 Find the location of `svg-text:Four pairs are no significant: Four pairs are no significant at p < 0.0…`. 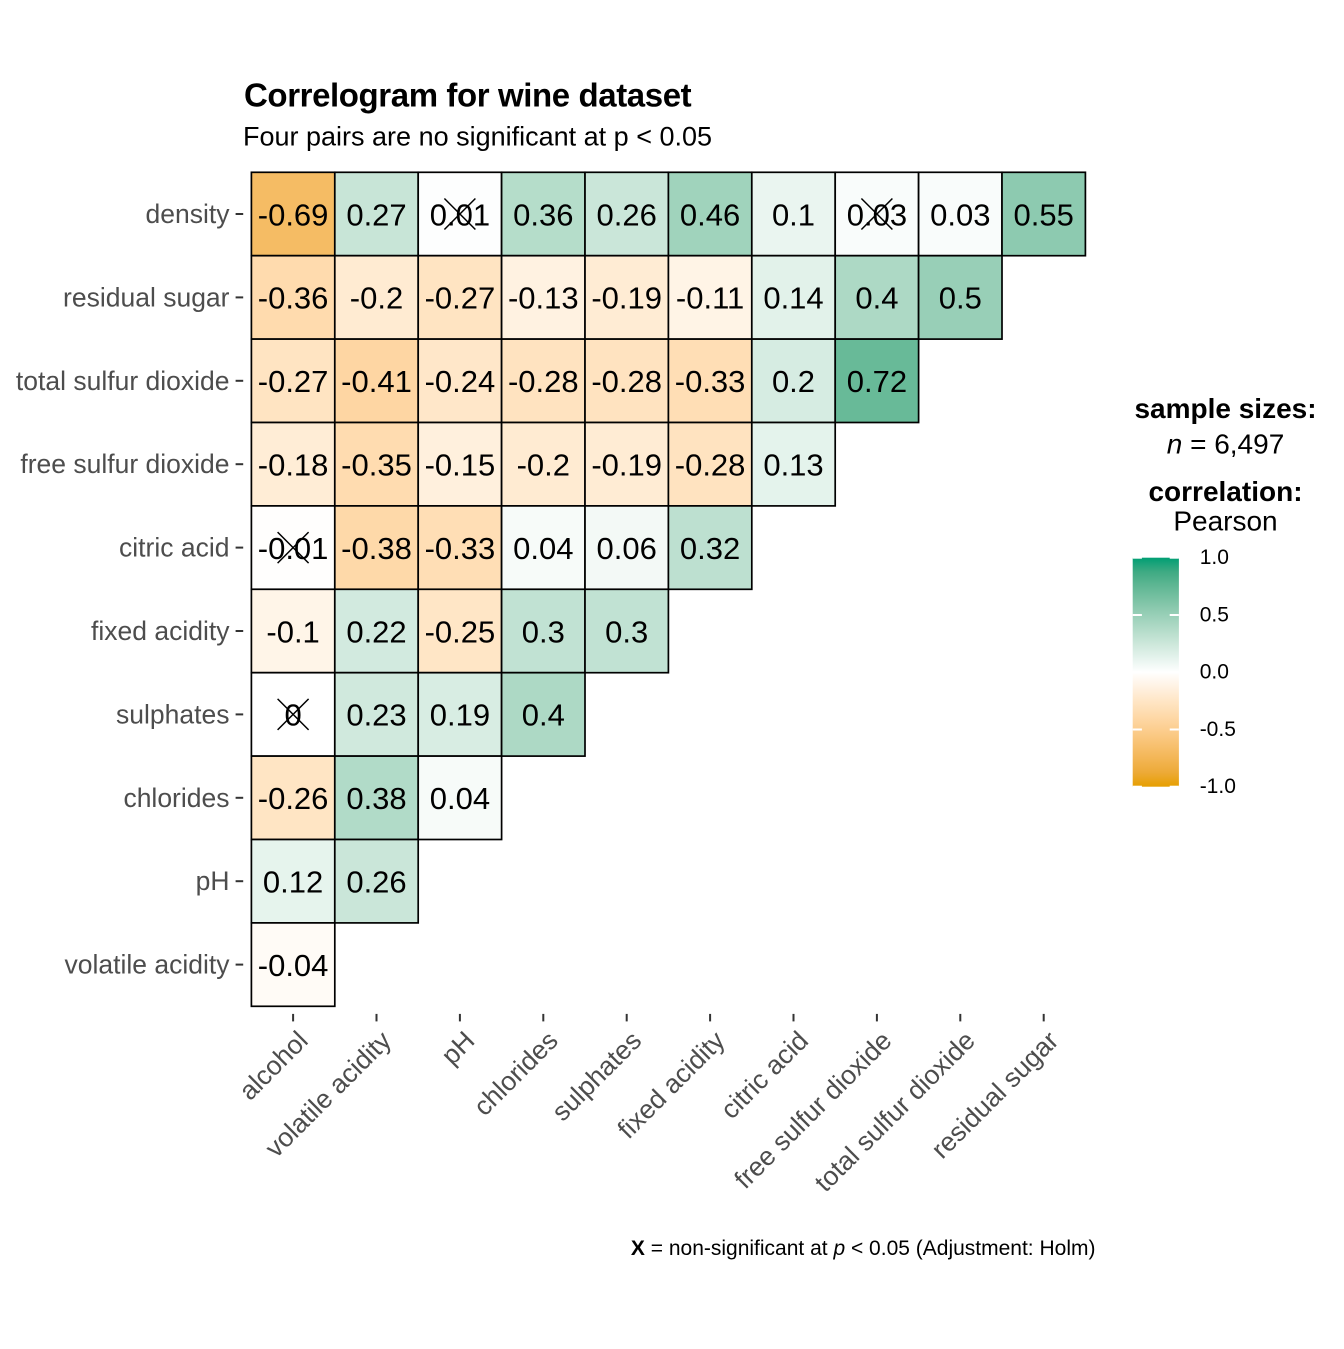

svg-text:Four pairs are no significant: Four pairs are no significant at p < 0.0… is located at coordinates (477, 137).